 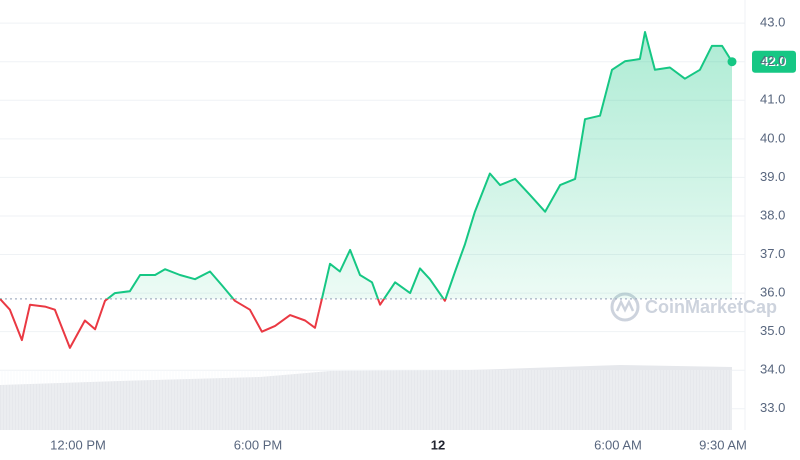 I want to click on y-tick-label: 39.0, so click(x=772, y=176).